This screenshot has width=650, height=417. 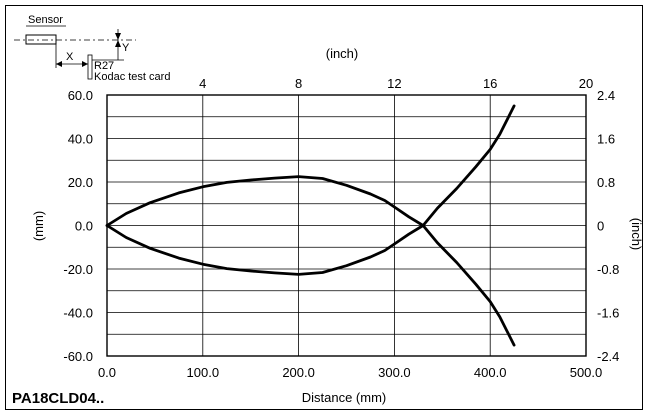 I want to click on y-tick-label: -40.0, so click(x=78, y=313).